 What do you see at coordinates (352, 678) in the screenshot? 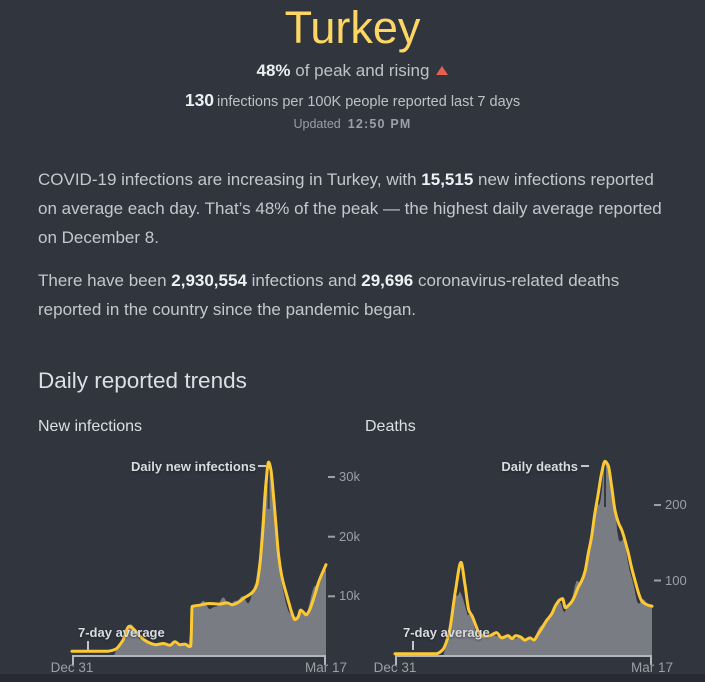
I see `next-section-edge` at bounding box center [352, 678].